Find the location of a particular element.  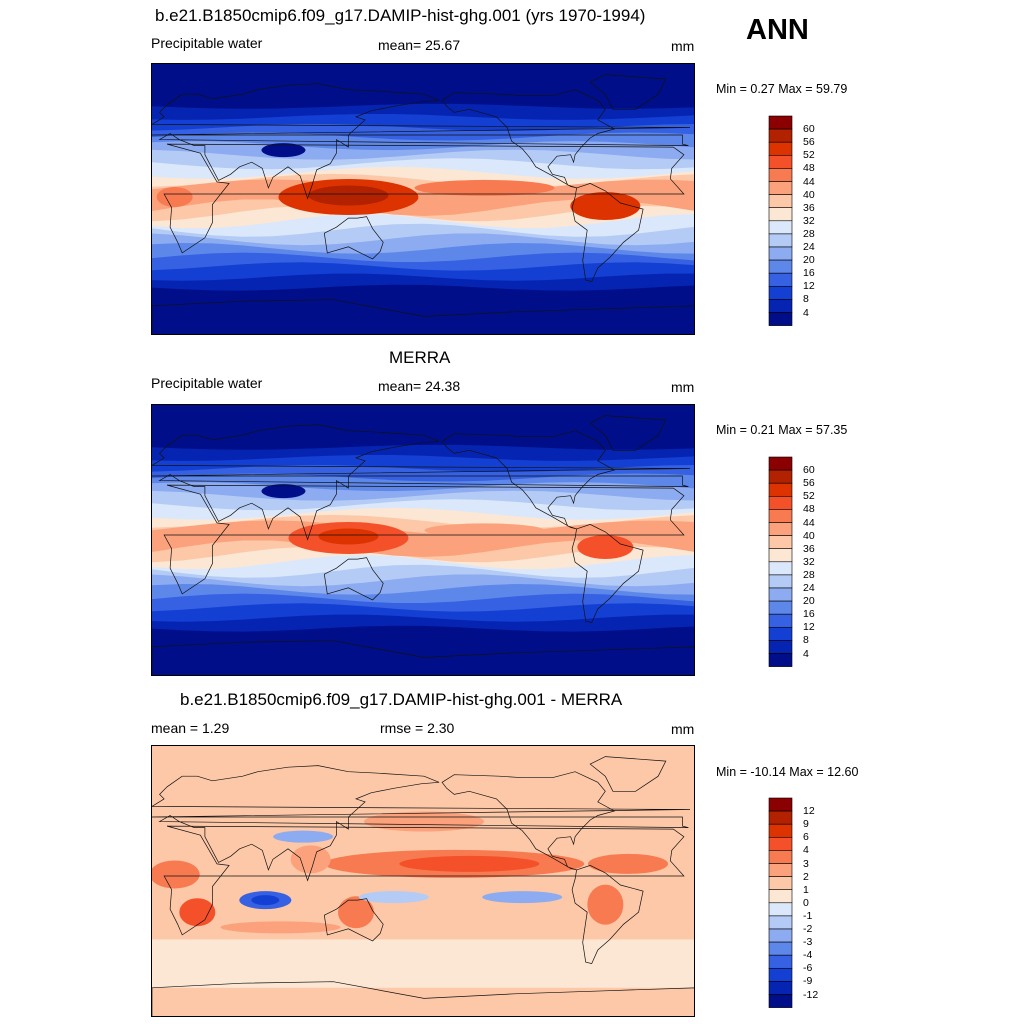

colorbar-diff: 12 9 6 4 3 2 1 0 -1 -2 -3 -4 -6 -9 -12 is located at coordinates (793, 902).